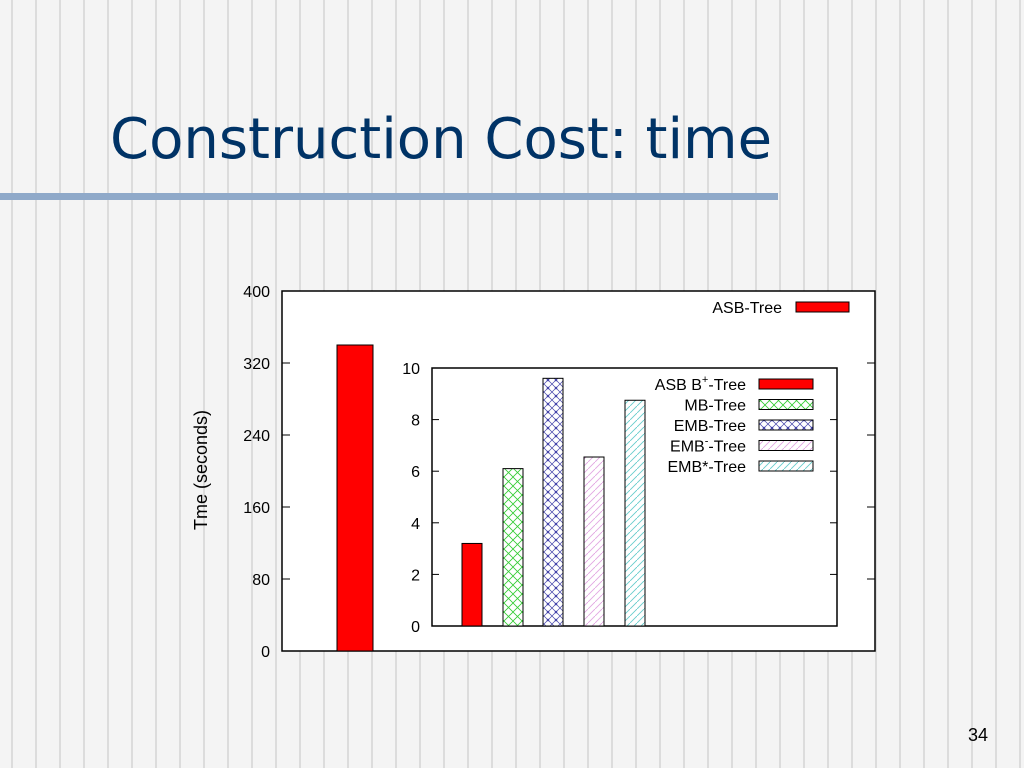  I want to click on y-tick-label: 0, so click(265, 652).